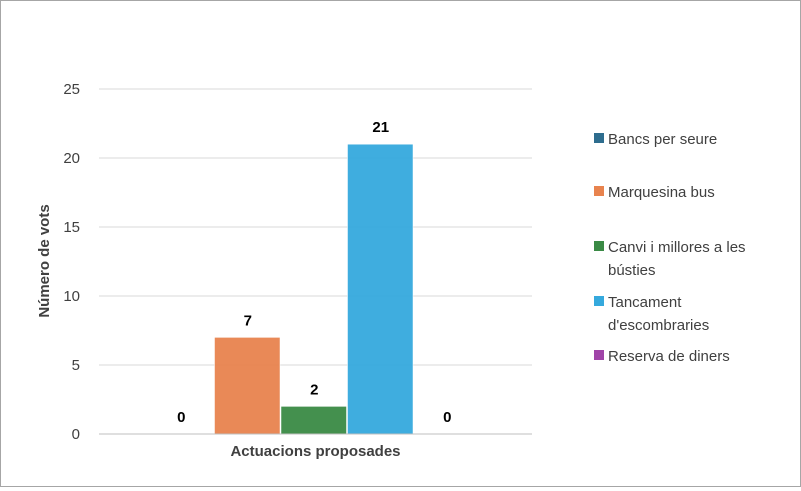 Image resolution: width=801 pixels, height=491 pixels. I want to click on legend-item-canvi-i-millores-a-les-busties: Canvi i millores a les bústies, so click(670, 259).